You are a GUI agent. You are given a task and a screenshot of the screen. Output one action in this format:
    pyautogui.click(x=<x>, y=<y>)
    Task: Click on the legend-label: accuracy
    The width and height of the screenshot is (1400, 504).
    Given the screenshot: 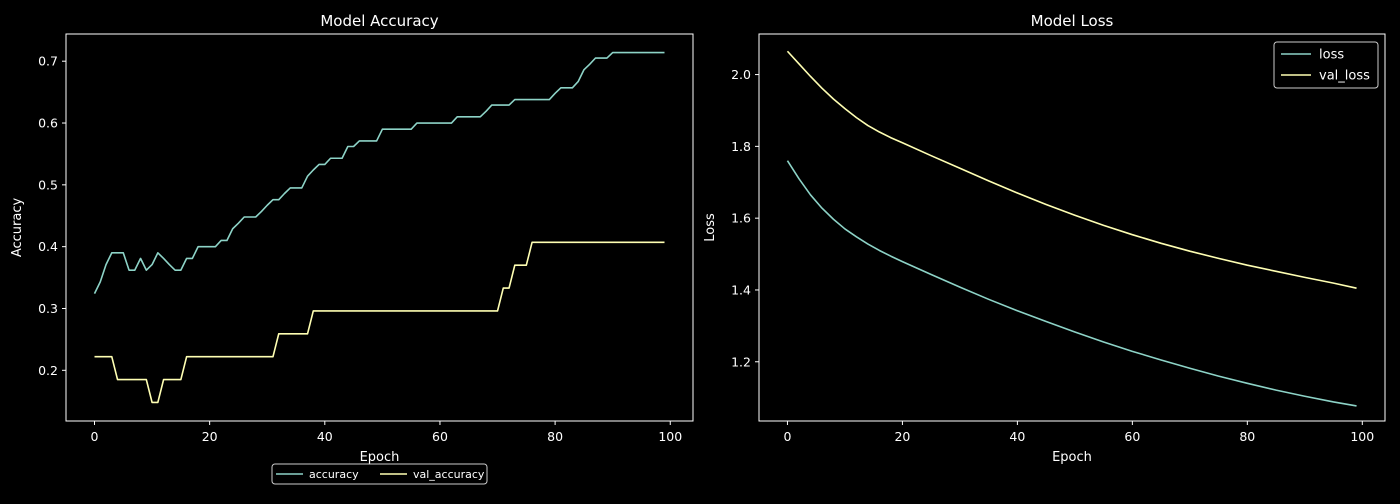 What is the action you would take?
    pyautogui.click(x=334, y=474)
    